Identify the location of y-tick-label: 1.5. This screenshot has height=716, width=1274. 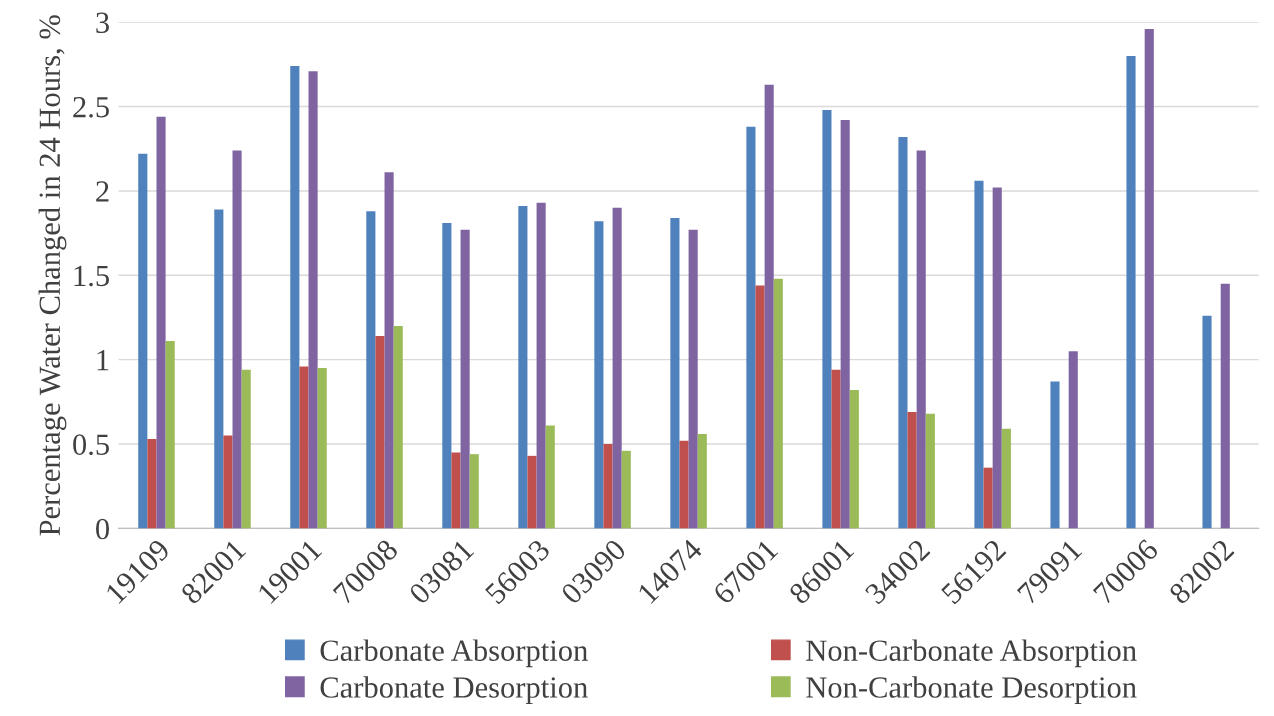
(91, 276).